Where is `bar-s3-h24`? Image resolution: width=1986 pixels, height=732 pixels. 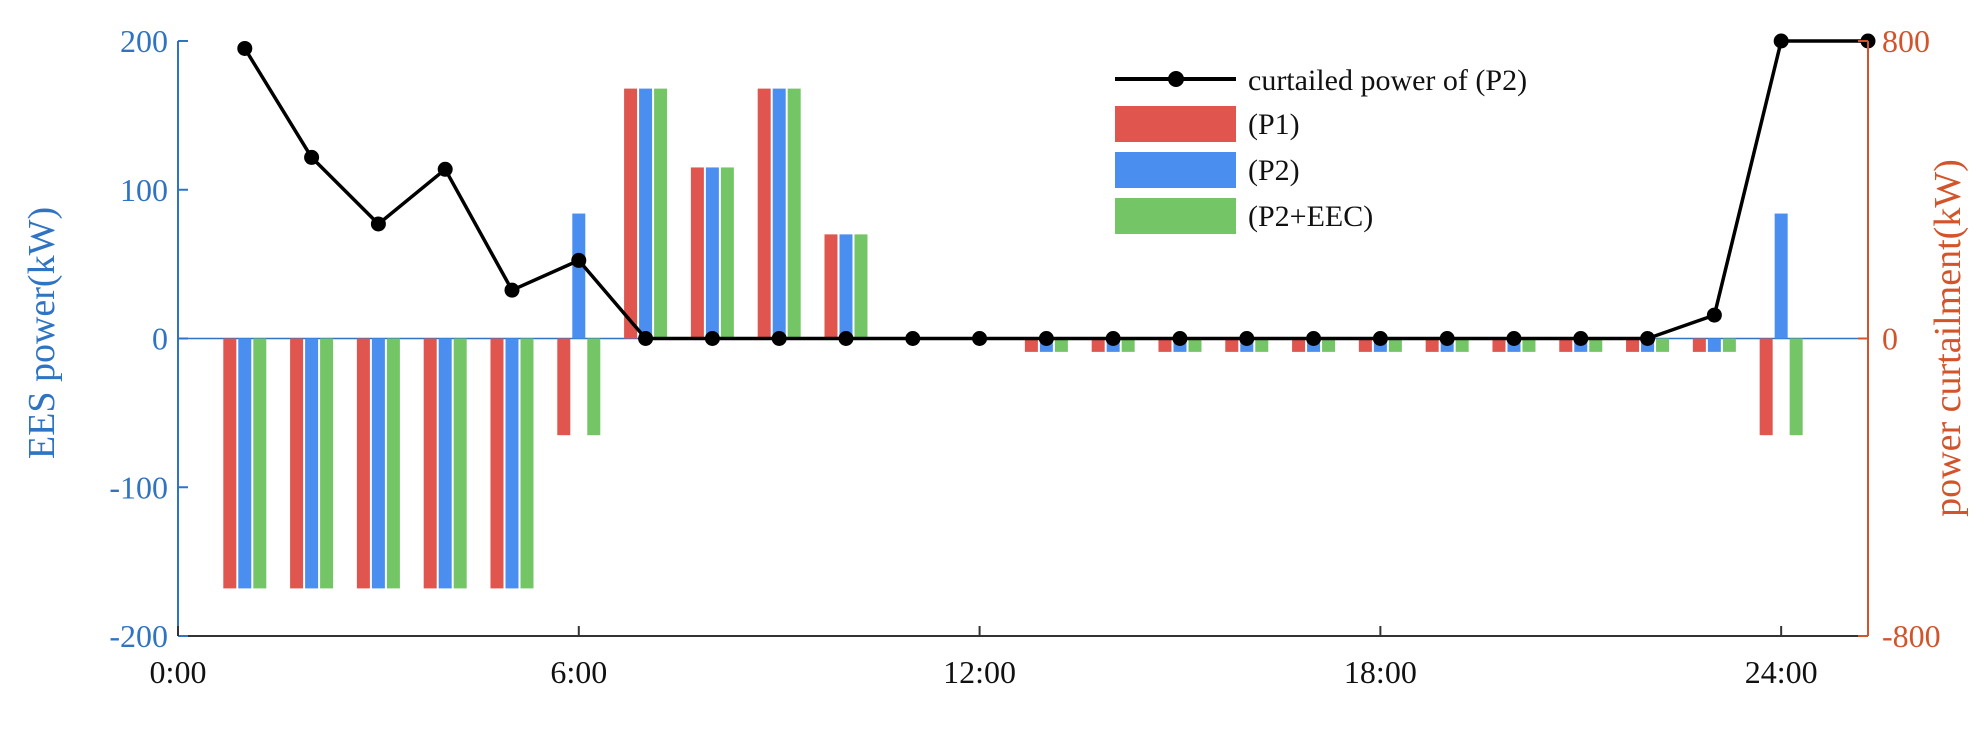
bar-s3-h24 is located at coordinates (1796, 387).